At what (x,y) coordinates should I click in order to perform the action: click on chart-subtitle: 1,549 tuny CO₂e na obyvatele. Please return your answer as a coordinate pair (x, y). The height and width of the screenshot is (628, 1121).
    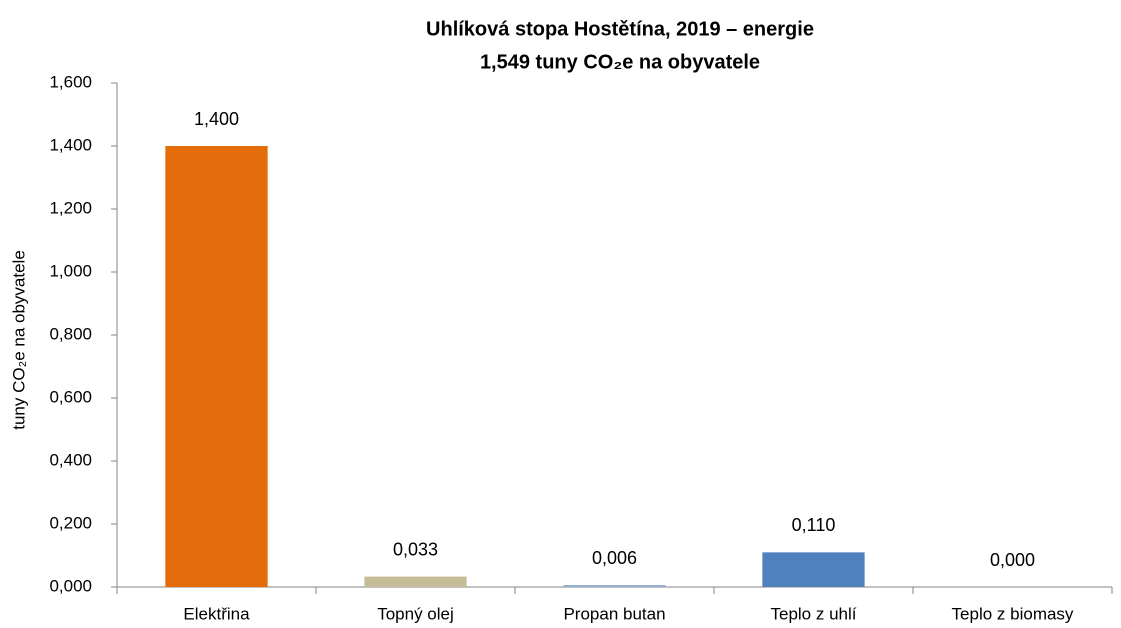
    Looking at the image, I should click on (620, 62).